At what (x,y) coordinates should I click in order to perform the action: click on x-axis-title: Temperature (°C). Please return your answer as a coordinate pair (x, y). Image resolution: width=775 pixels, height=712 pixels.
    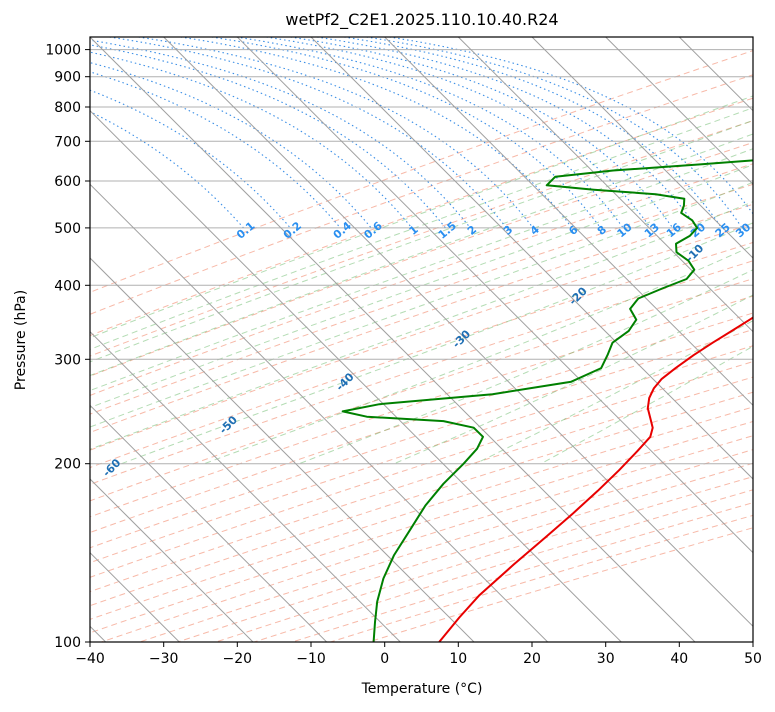
    Looking at the image, I should click on (422, 689).